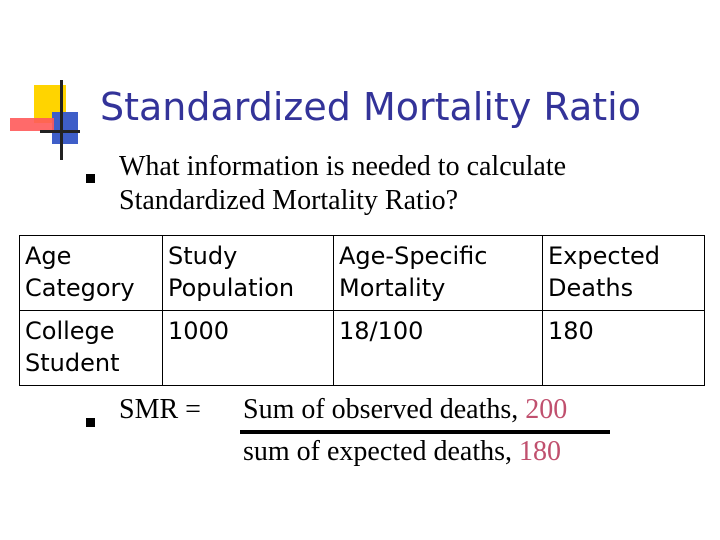 The image size is (720, 540). I want to click on header-cell-study-population: Study Population, so click(248, 273).